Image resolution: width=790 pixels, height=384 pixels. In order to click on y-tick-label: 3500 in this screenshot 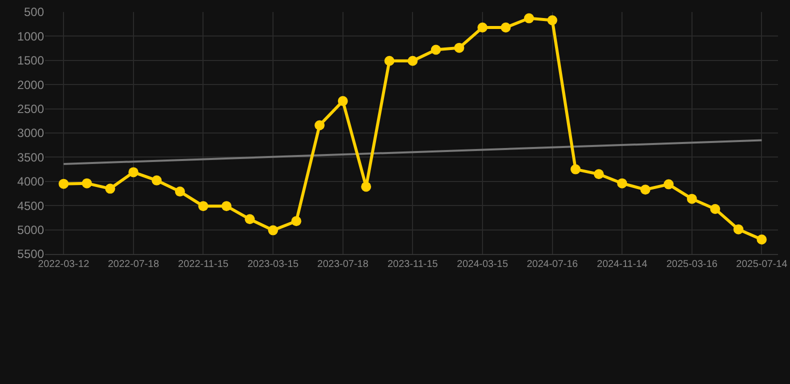, I will do `click(30, 157)`.